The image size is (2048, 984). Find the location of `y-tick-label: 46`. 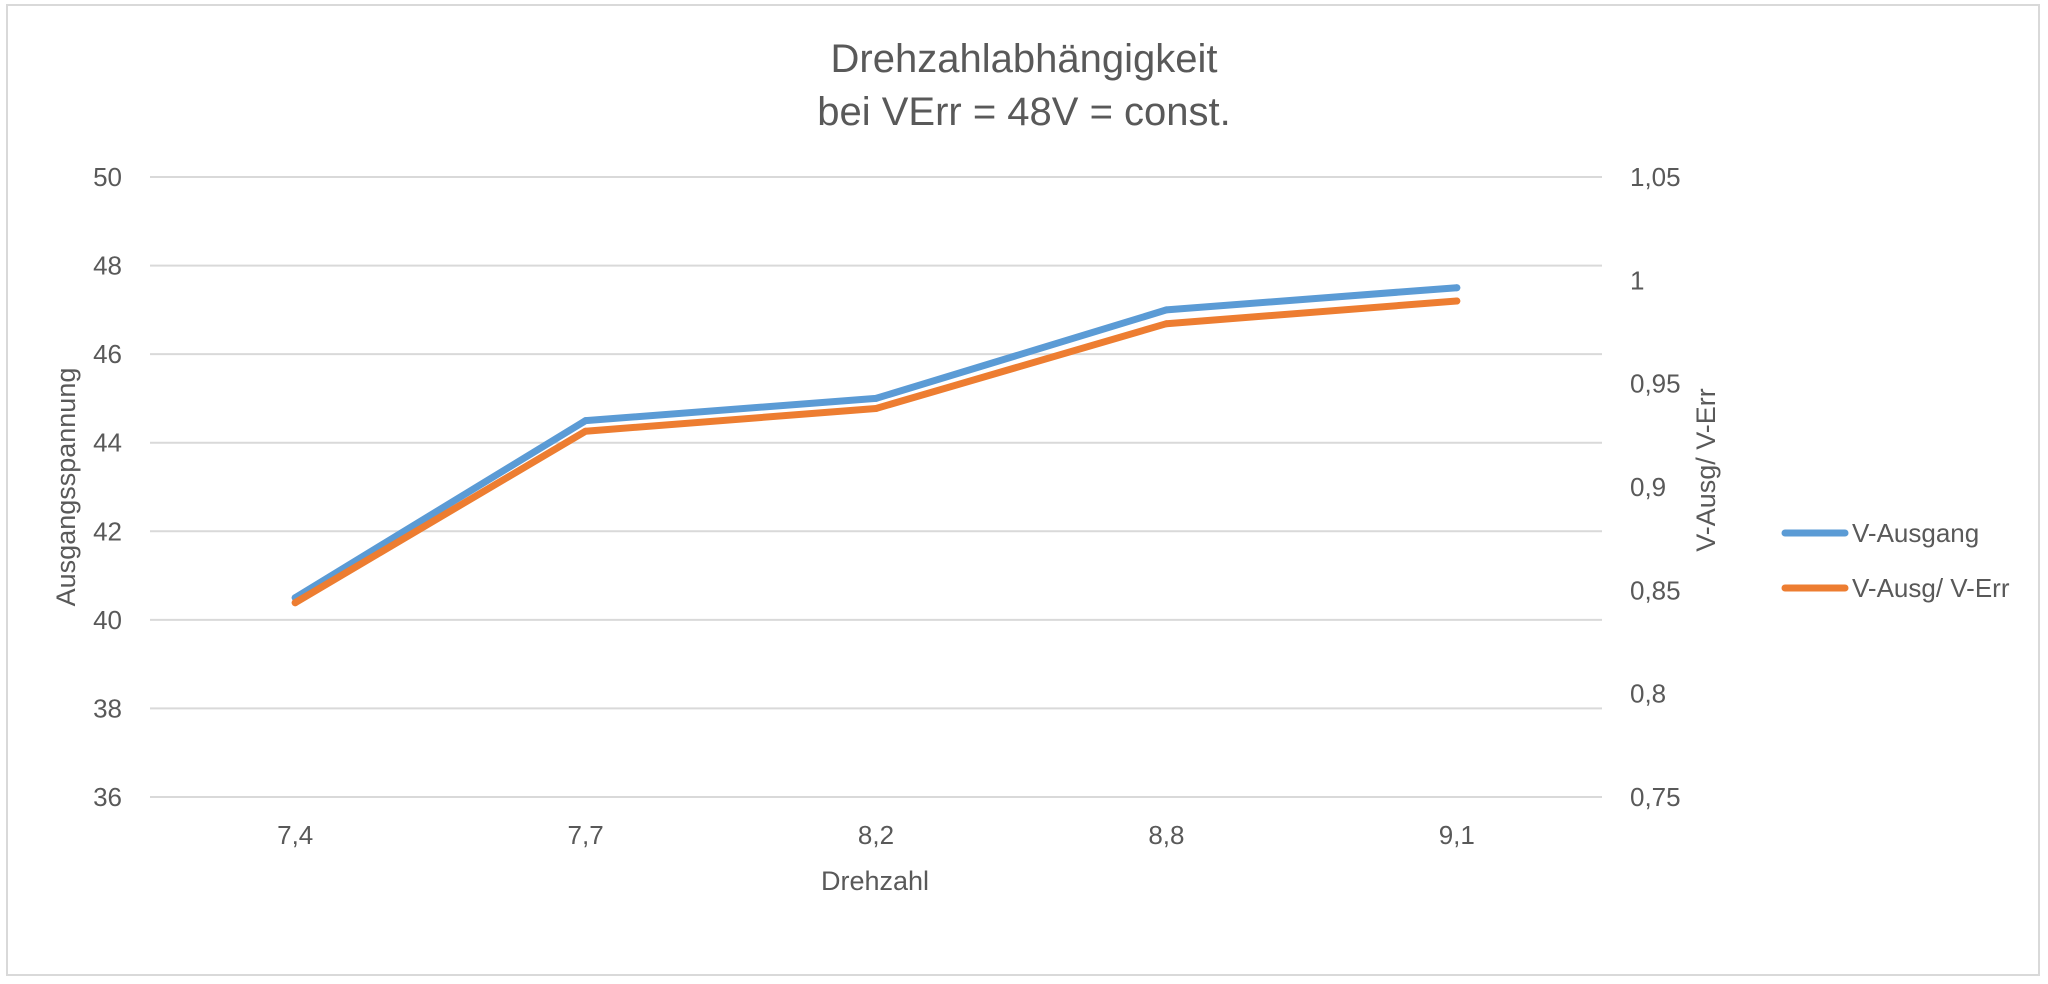

y-tick-label: 46 is located at coordinates (107, 354).